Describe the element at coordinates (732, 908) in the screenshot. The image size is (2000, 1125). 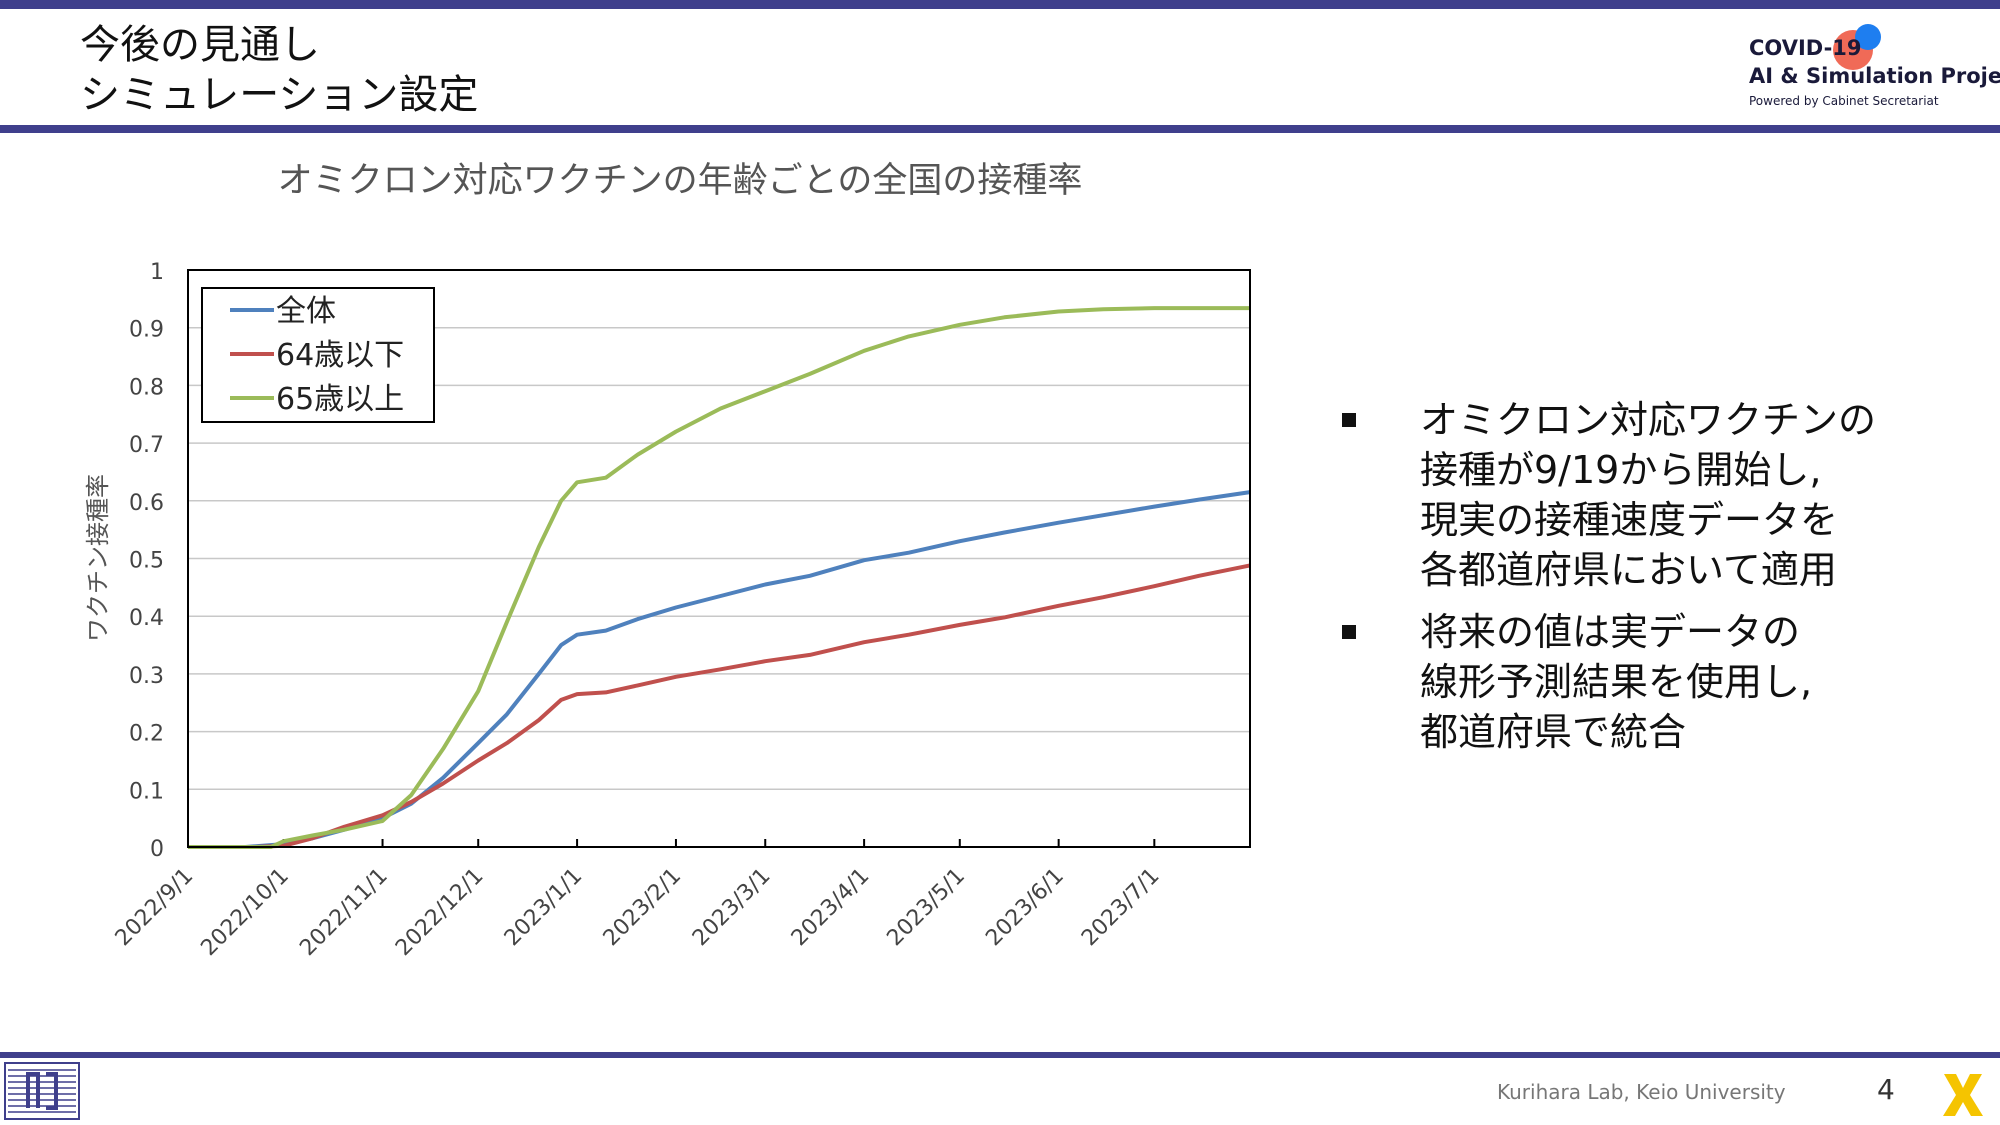
I see `x-tick-label: 2023/3/1` at that location.